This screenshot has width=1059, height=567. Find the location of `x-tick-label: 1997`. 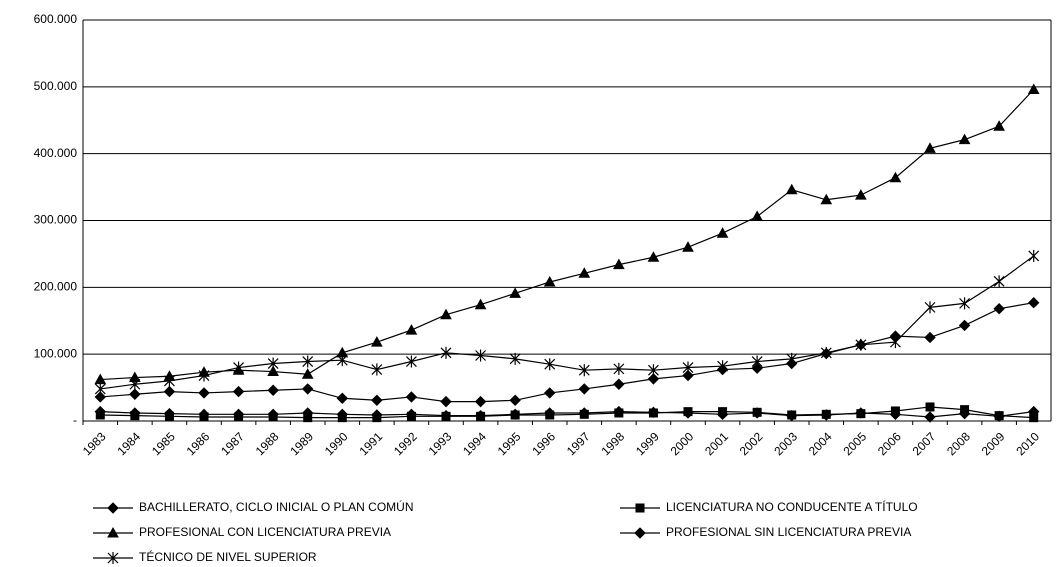

x-tick-label: 1997 is located at coordinates (578, 443).